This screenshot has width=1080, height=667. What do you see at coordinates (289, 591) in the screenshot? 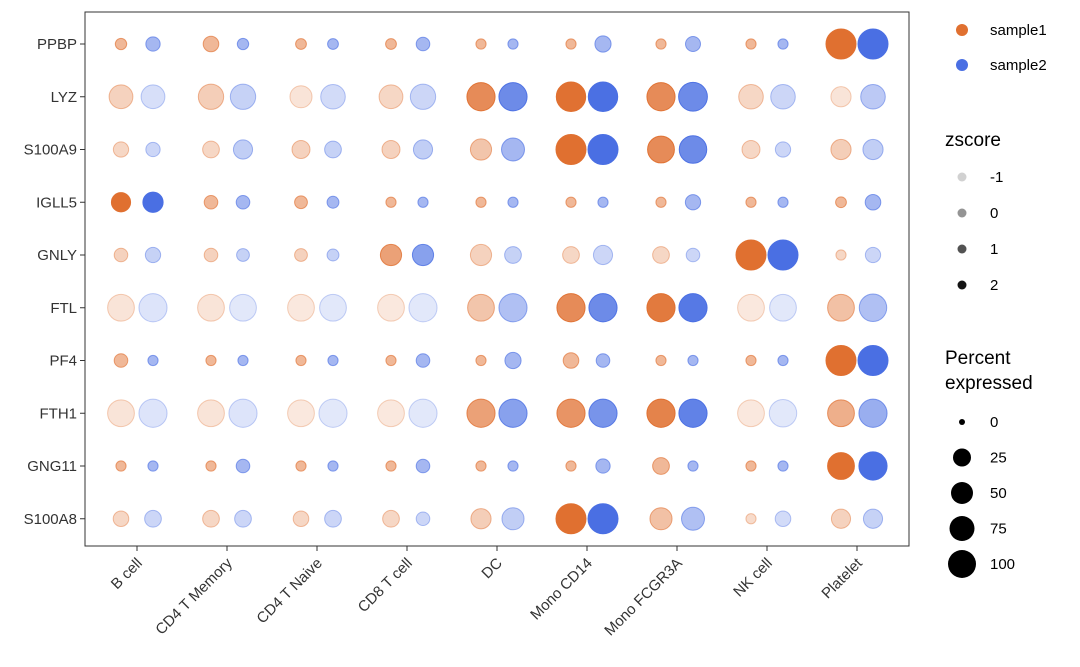
I see `cell-type-label: CD4 T Naive` at bounding box center [289, 591].